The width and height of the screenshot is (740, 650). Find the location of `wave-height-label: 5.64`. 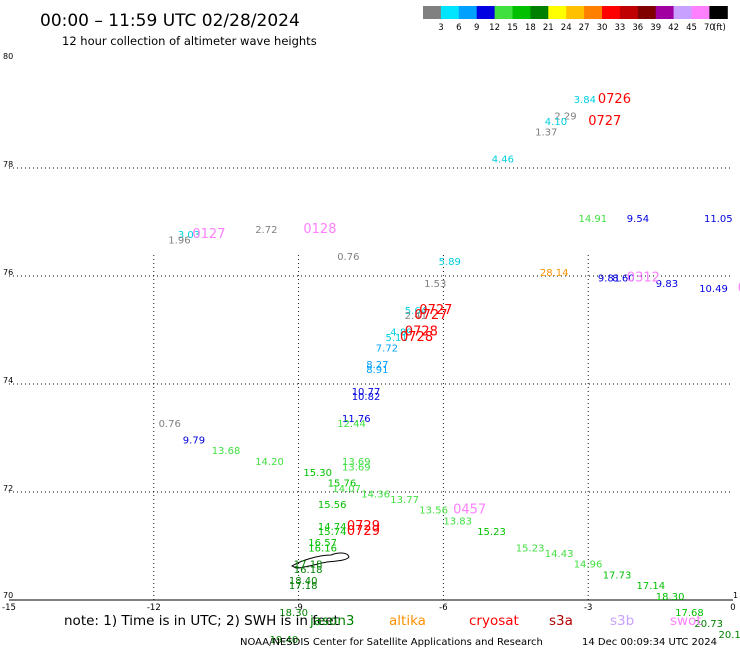

wave-height-label: 5.64 is located at coordinates (416, 311).